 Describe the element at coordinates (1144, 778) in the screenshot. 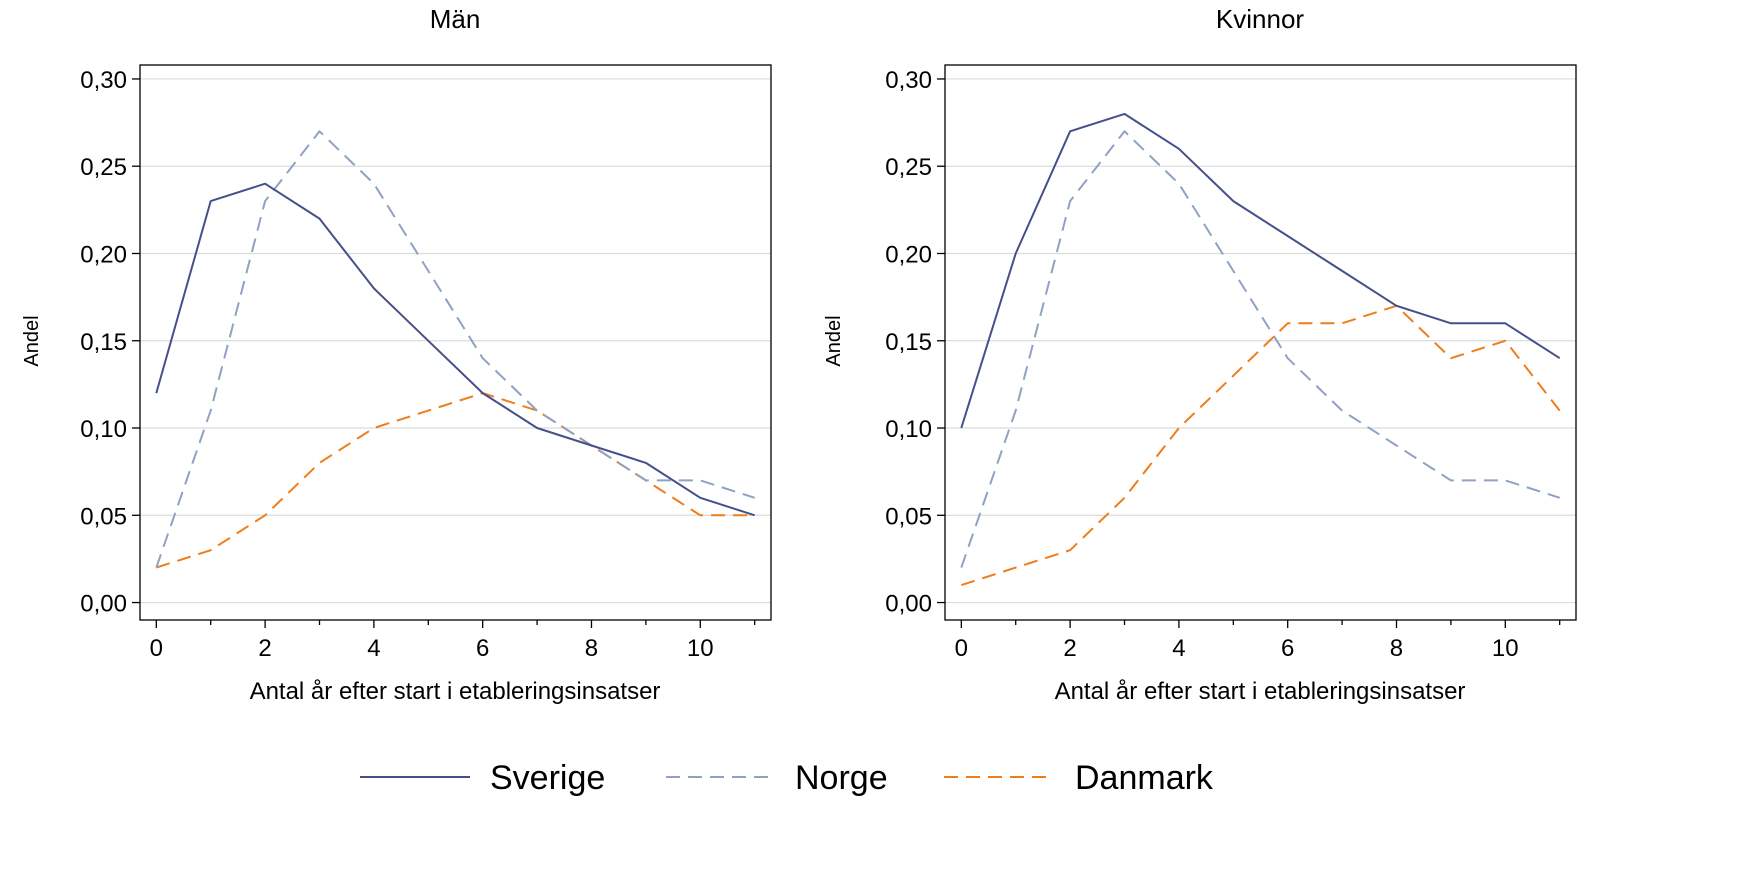

I see `legend-label-danmark: Danmark` at that location.